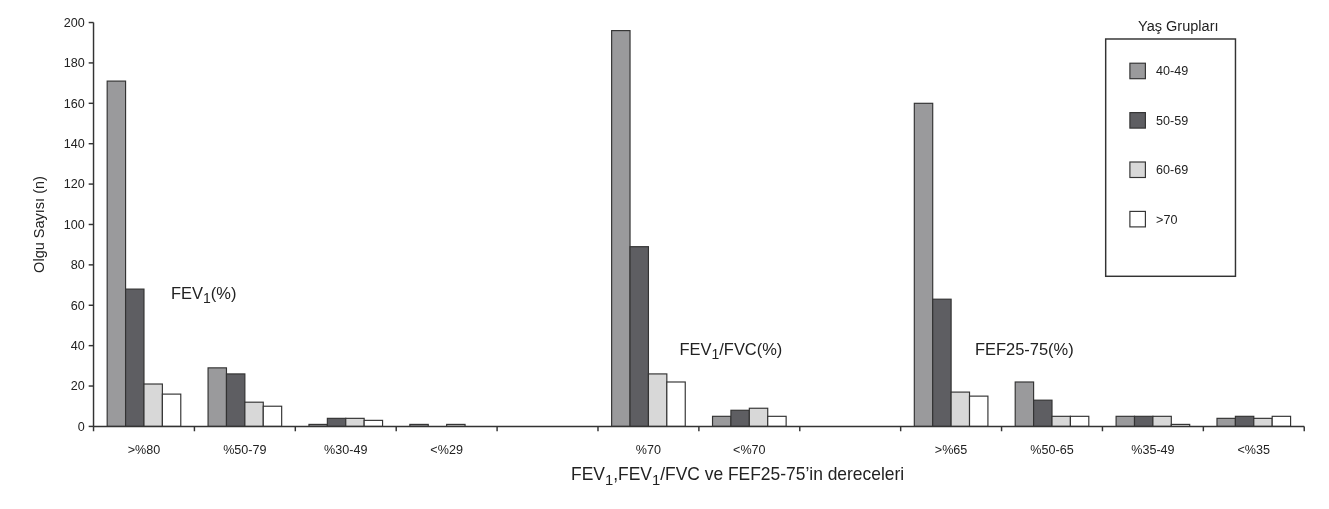 This screenshot has height=509, width=1329. Describe the element at coordinates (74, 184) in the screenshot. I see `y-tick-label: 120` at that location.